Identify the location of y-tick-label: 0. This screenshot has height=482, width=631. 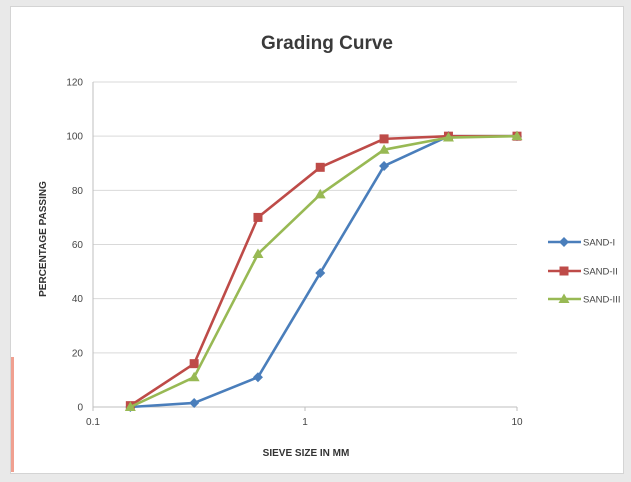
(80, 408).